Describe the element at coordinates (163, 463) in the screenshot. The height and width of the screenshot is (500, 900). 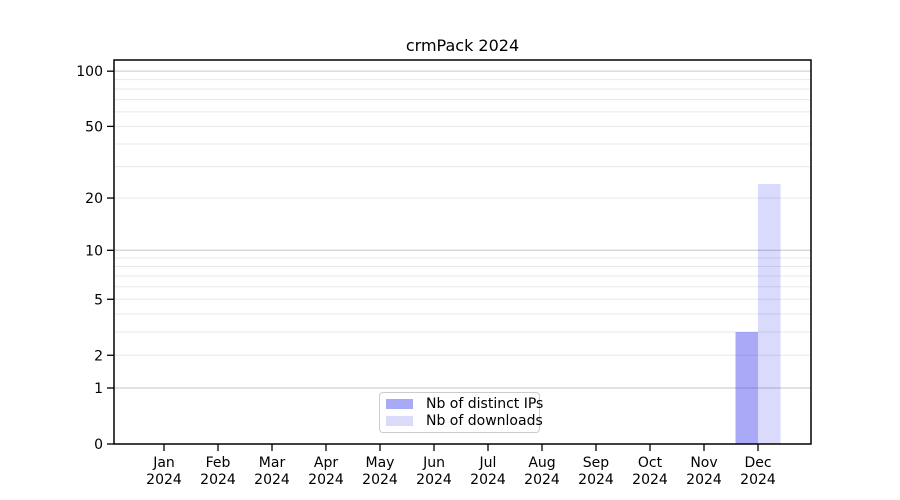
I see `x-tick-label-month: Jan` at that location.